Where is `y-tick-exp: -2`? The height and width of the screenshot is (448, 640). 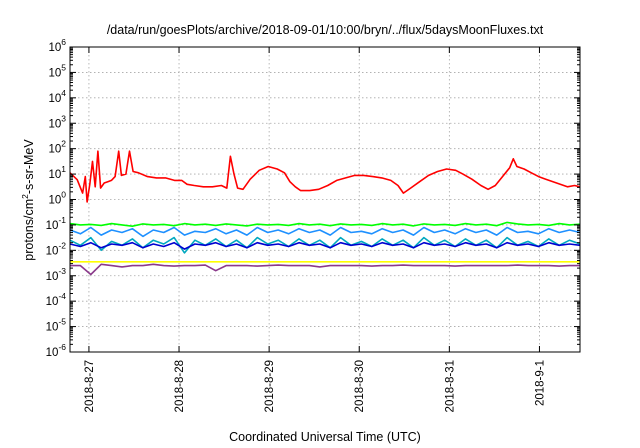 y-tick-exp: -2 is located at coordinates (62, 245).